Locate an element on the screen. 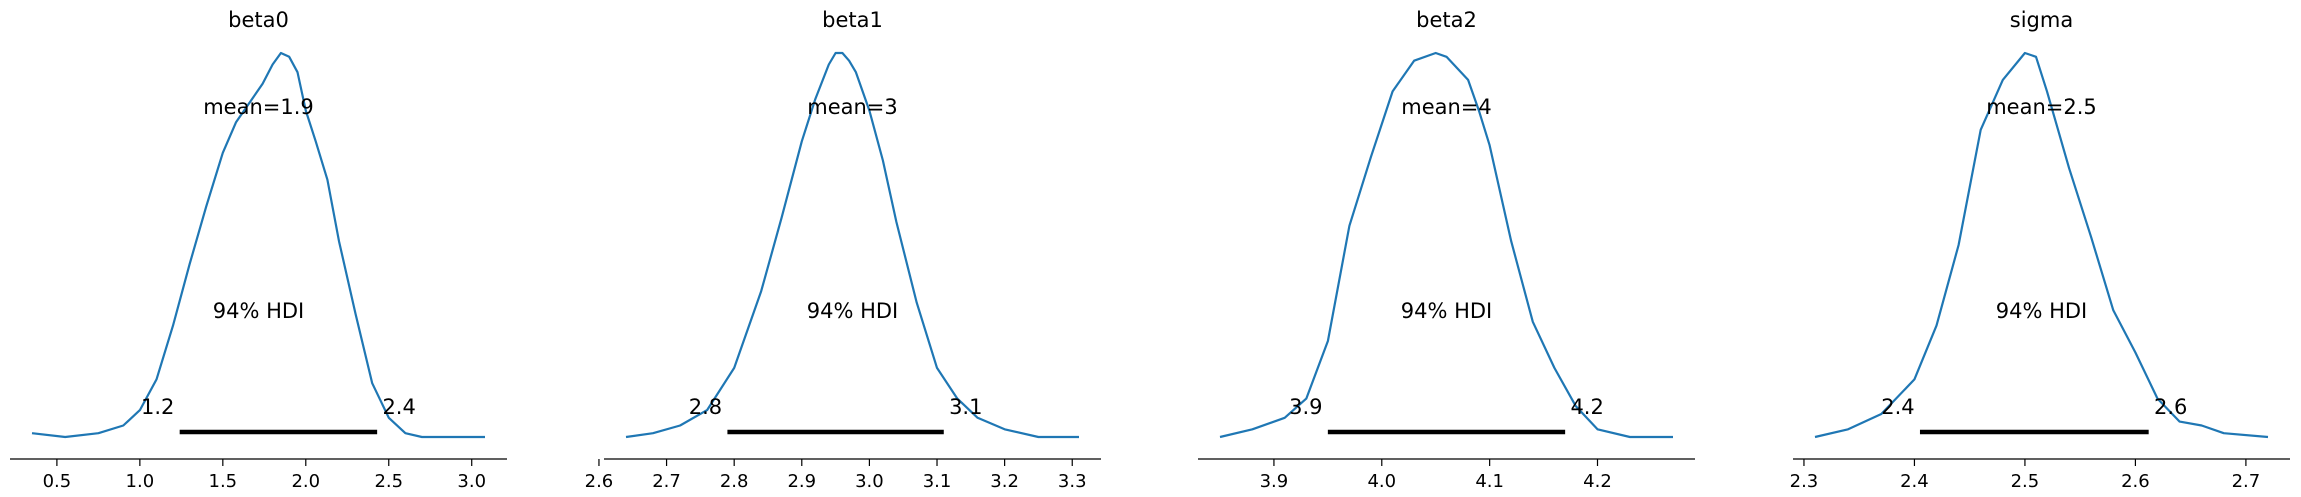  hdi-high-label: 2.4 is located at coordinates (398, 407).